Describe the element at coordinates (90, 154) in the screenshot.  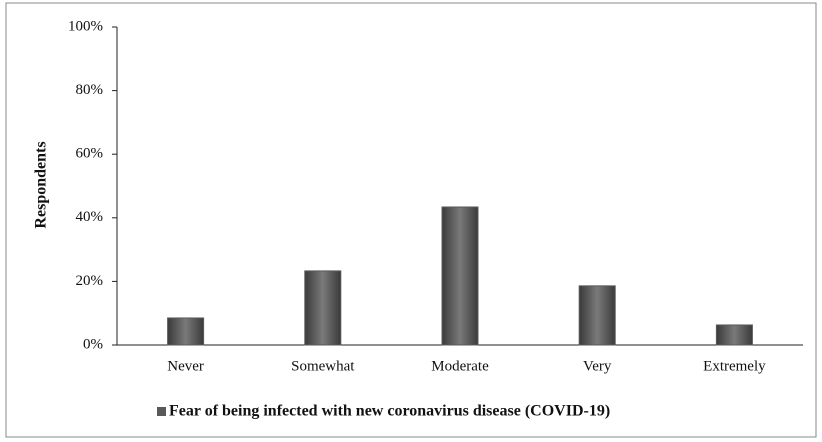
I see `y-tick-label: 60%` at that location.